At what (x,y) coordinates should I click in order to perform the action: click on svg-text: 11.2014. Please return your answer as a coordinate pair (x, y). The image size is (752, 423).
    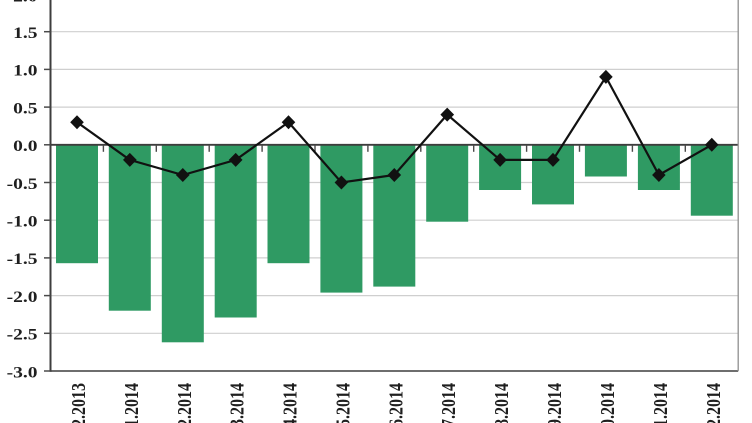
    Looking at the image, I should click on (660, 403).